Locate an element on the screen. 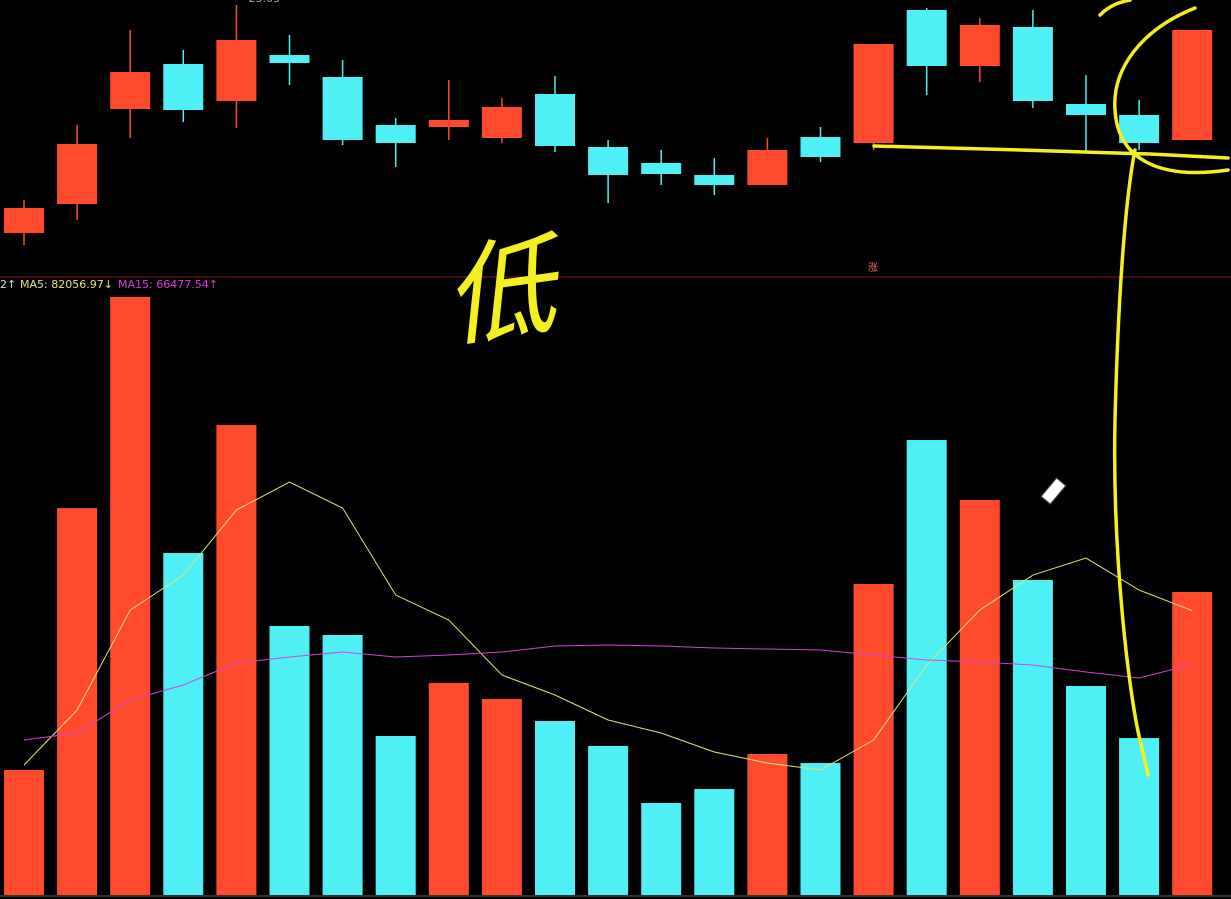 The height and width of the screenshot is (899, 1231). legend-entry: MA5: 82056.97↓ is located at coordinates (66, 284).